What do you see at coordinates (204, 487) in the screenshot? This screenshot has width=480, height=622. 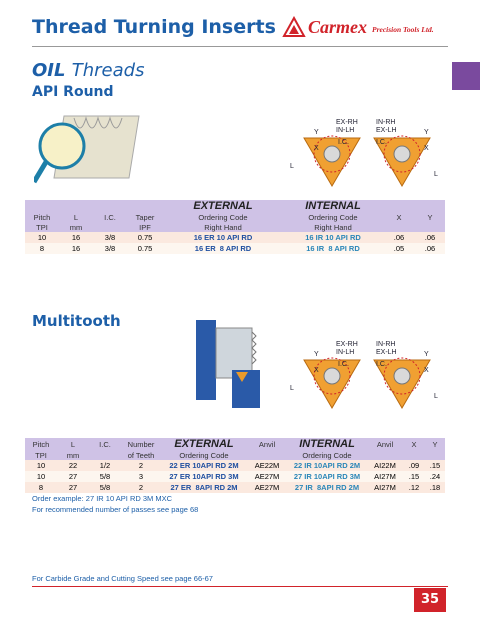 I see `data-cell: 27 ER 8API RD 2M` at bounding box center [204, 487].